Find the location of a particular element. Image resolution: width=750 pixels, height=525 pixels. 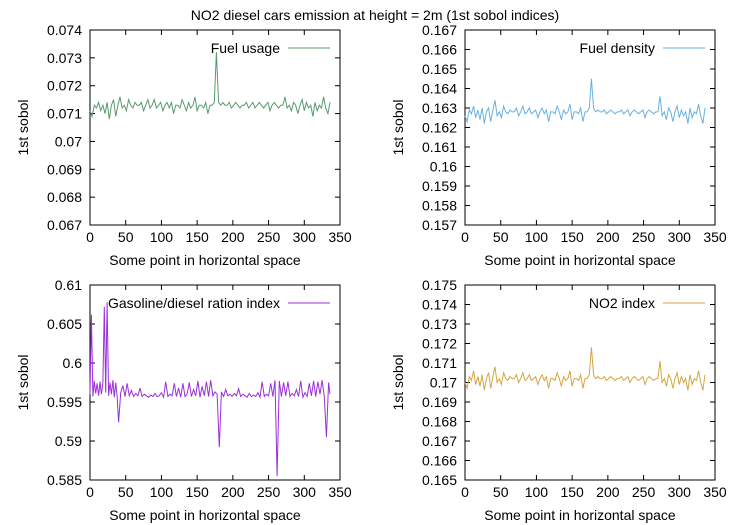

y-tick-label: 0.158 is located at coordinates (439, 206).